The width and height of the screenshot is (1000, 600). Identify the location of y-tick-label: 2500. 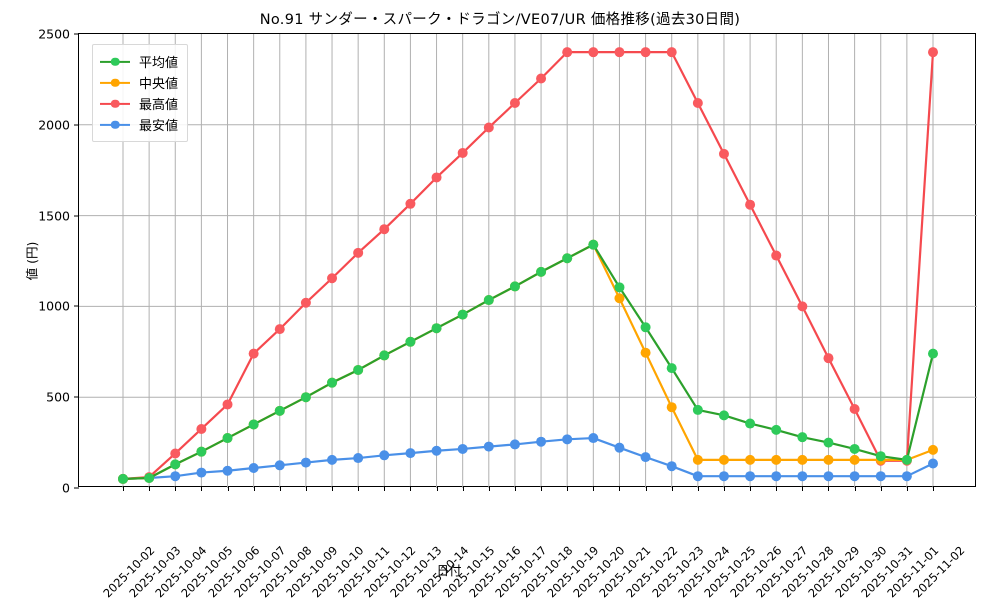
(54, 34).